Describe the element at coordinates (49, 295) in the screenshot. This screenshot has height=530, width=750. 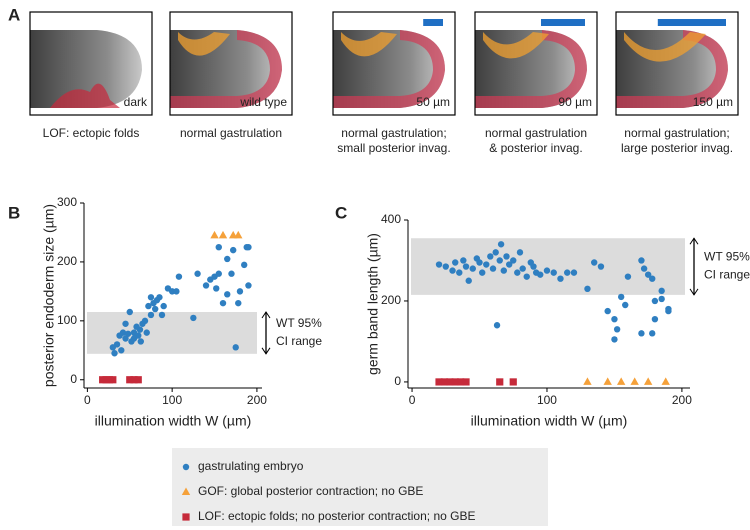
I see `y-axis-label: posterior endoderm size (µm)` at that location.